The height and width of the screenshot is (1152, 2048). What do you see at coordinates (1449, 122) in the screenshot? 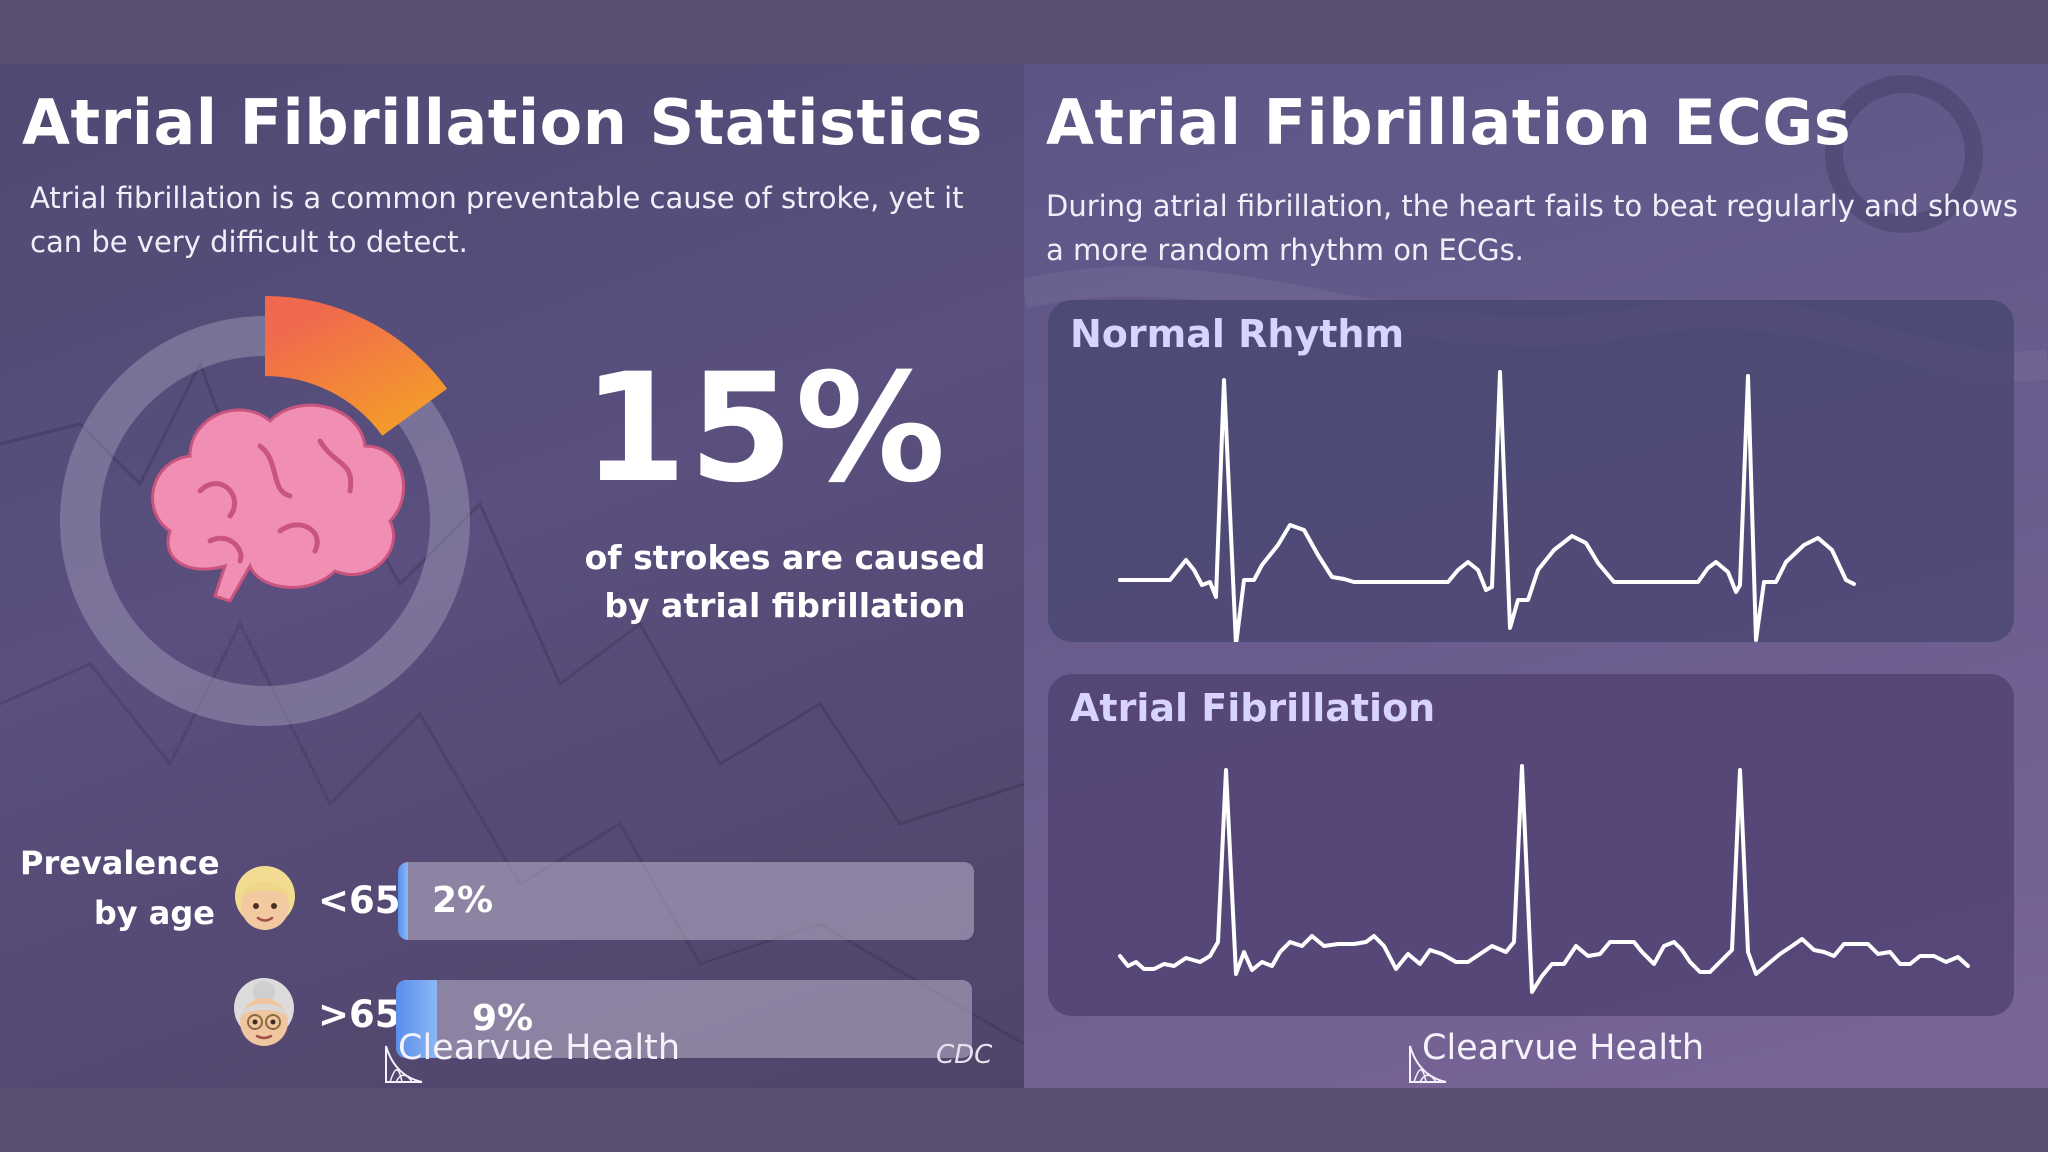
I see `ecg-title: Atrial Fibrillation ECGs` at bounding box center [1449, 122].